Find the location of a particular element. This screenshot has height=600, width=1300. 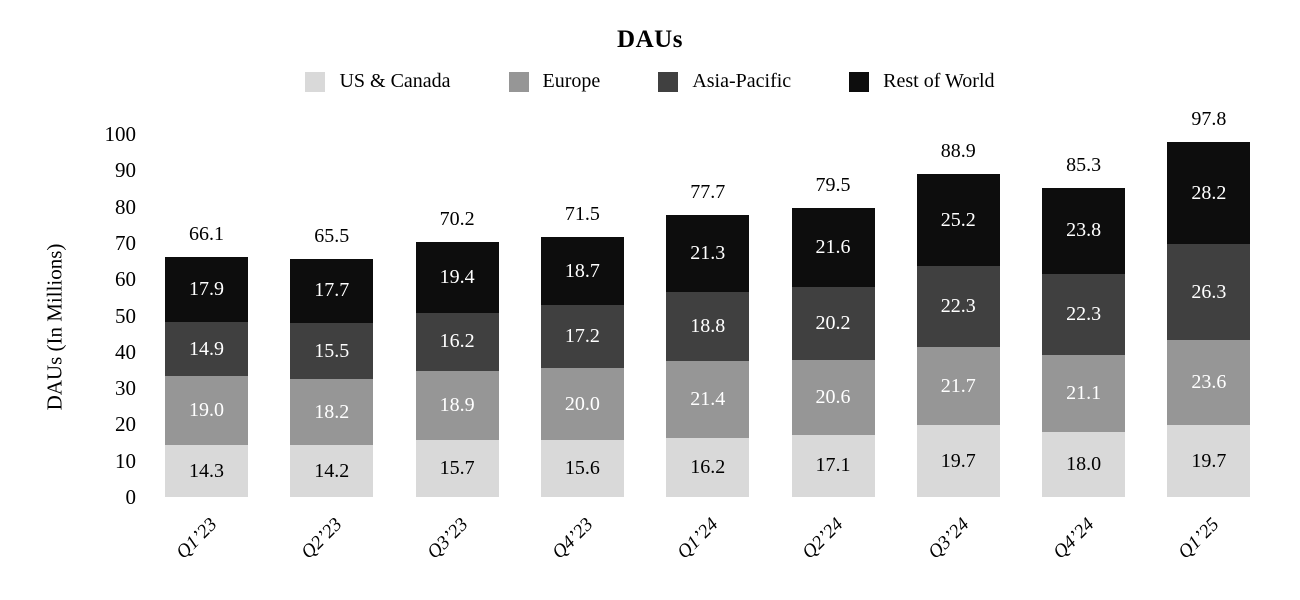

segment-value-label: 26.3 is located at coordinates (1209, 291).